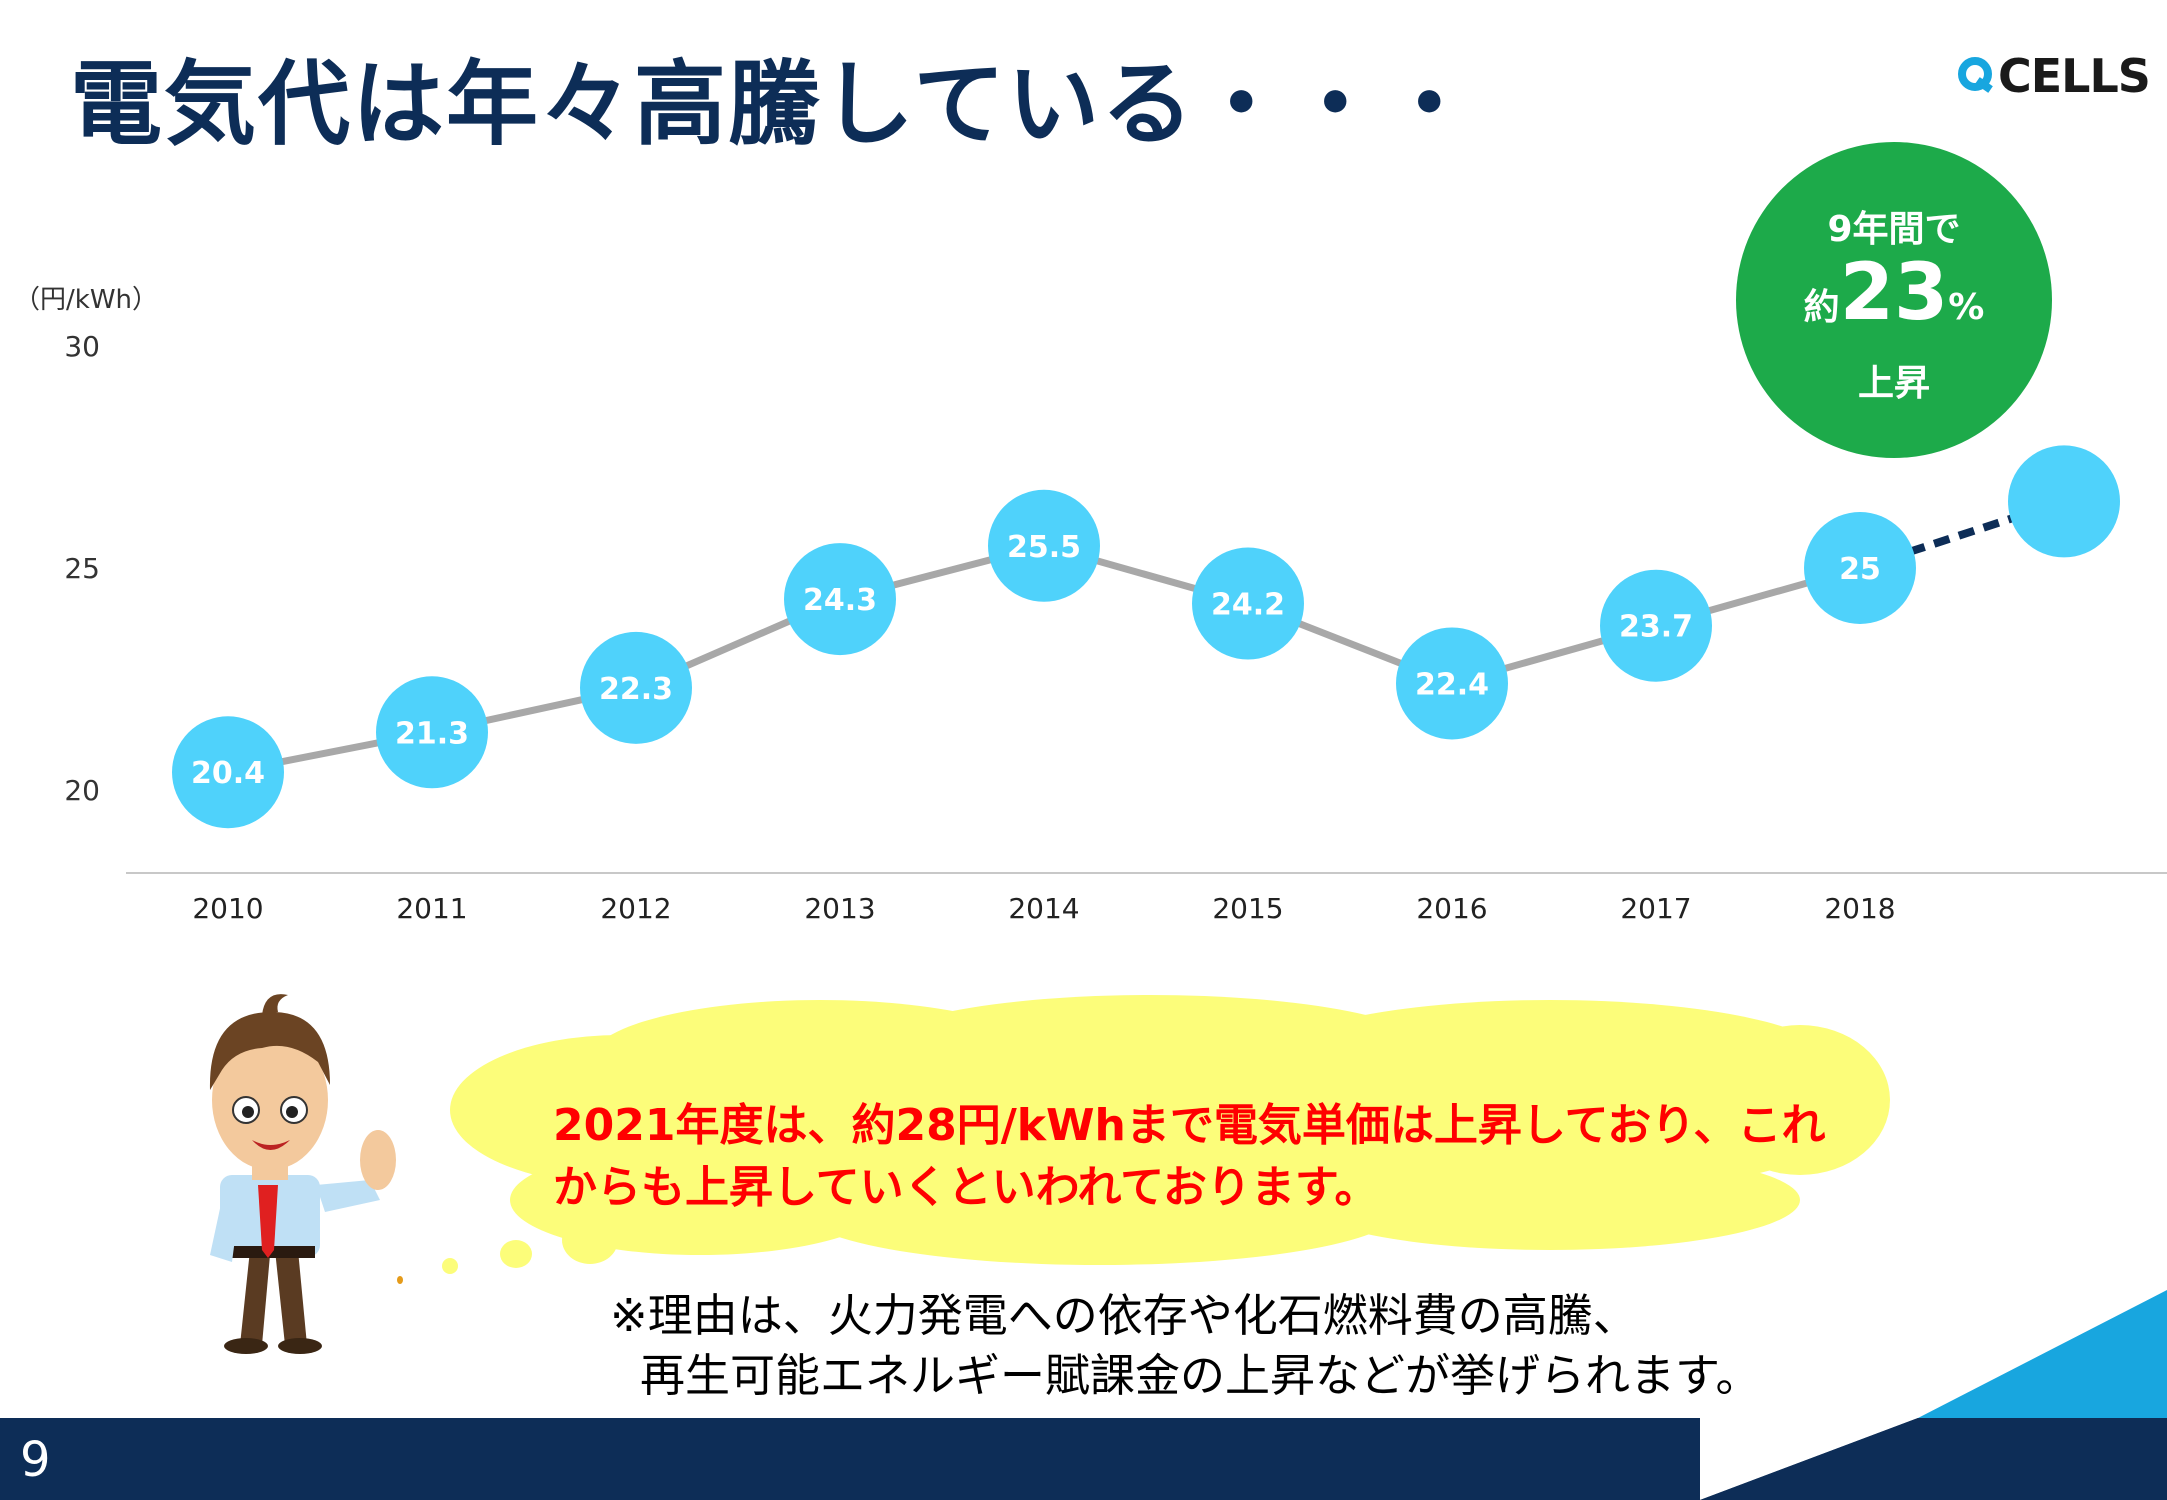 The width and height of the screenshot is (2167, 1500). I want to click on data-label: 25, so click(1860, 569).